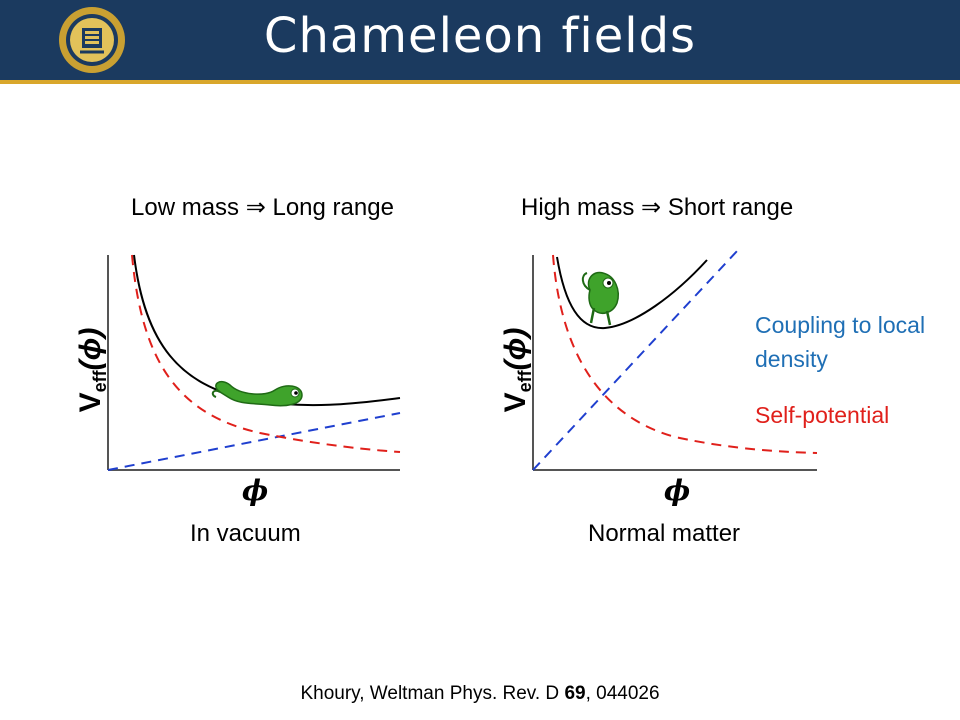 The height and width of the screenshot is (720, 960). I want to click on vacuum-potential-plot: Veff(ϕ) ϕ, so click(237, 380).